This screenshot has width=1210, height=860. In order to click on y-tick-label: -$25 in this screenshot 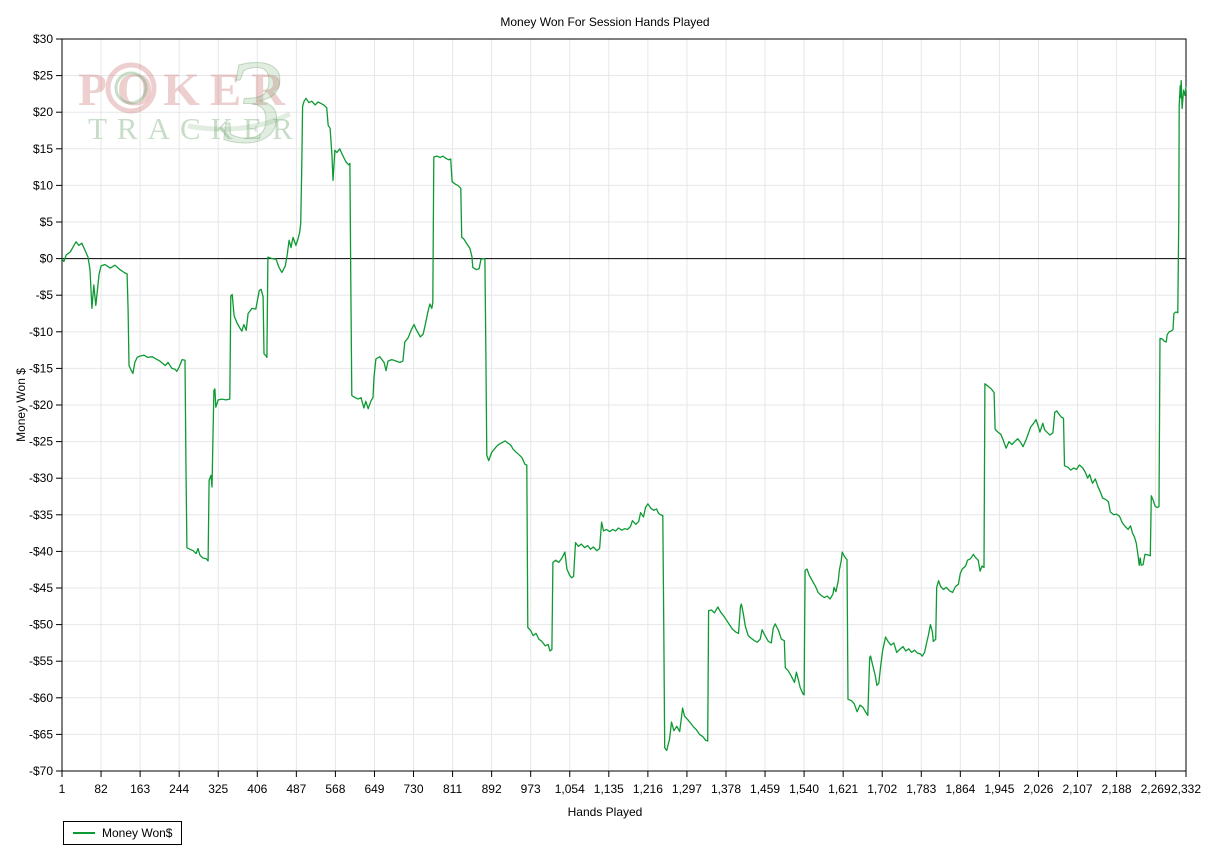, I will do `click(41, 442)`.